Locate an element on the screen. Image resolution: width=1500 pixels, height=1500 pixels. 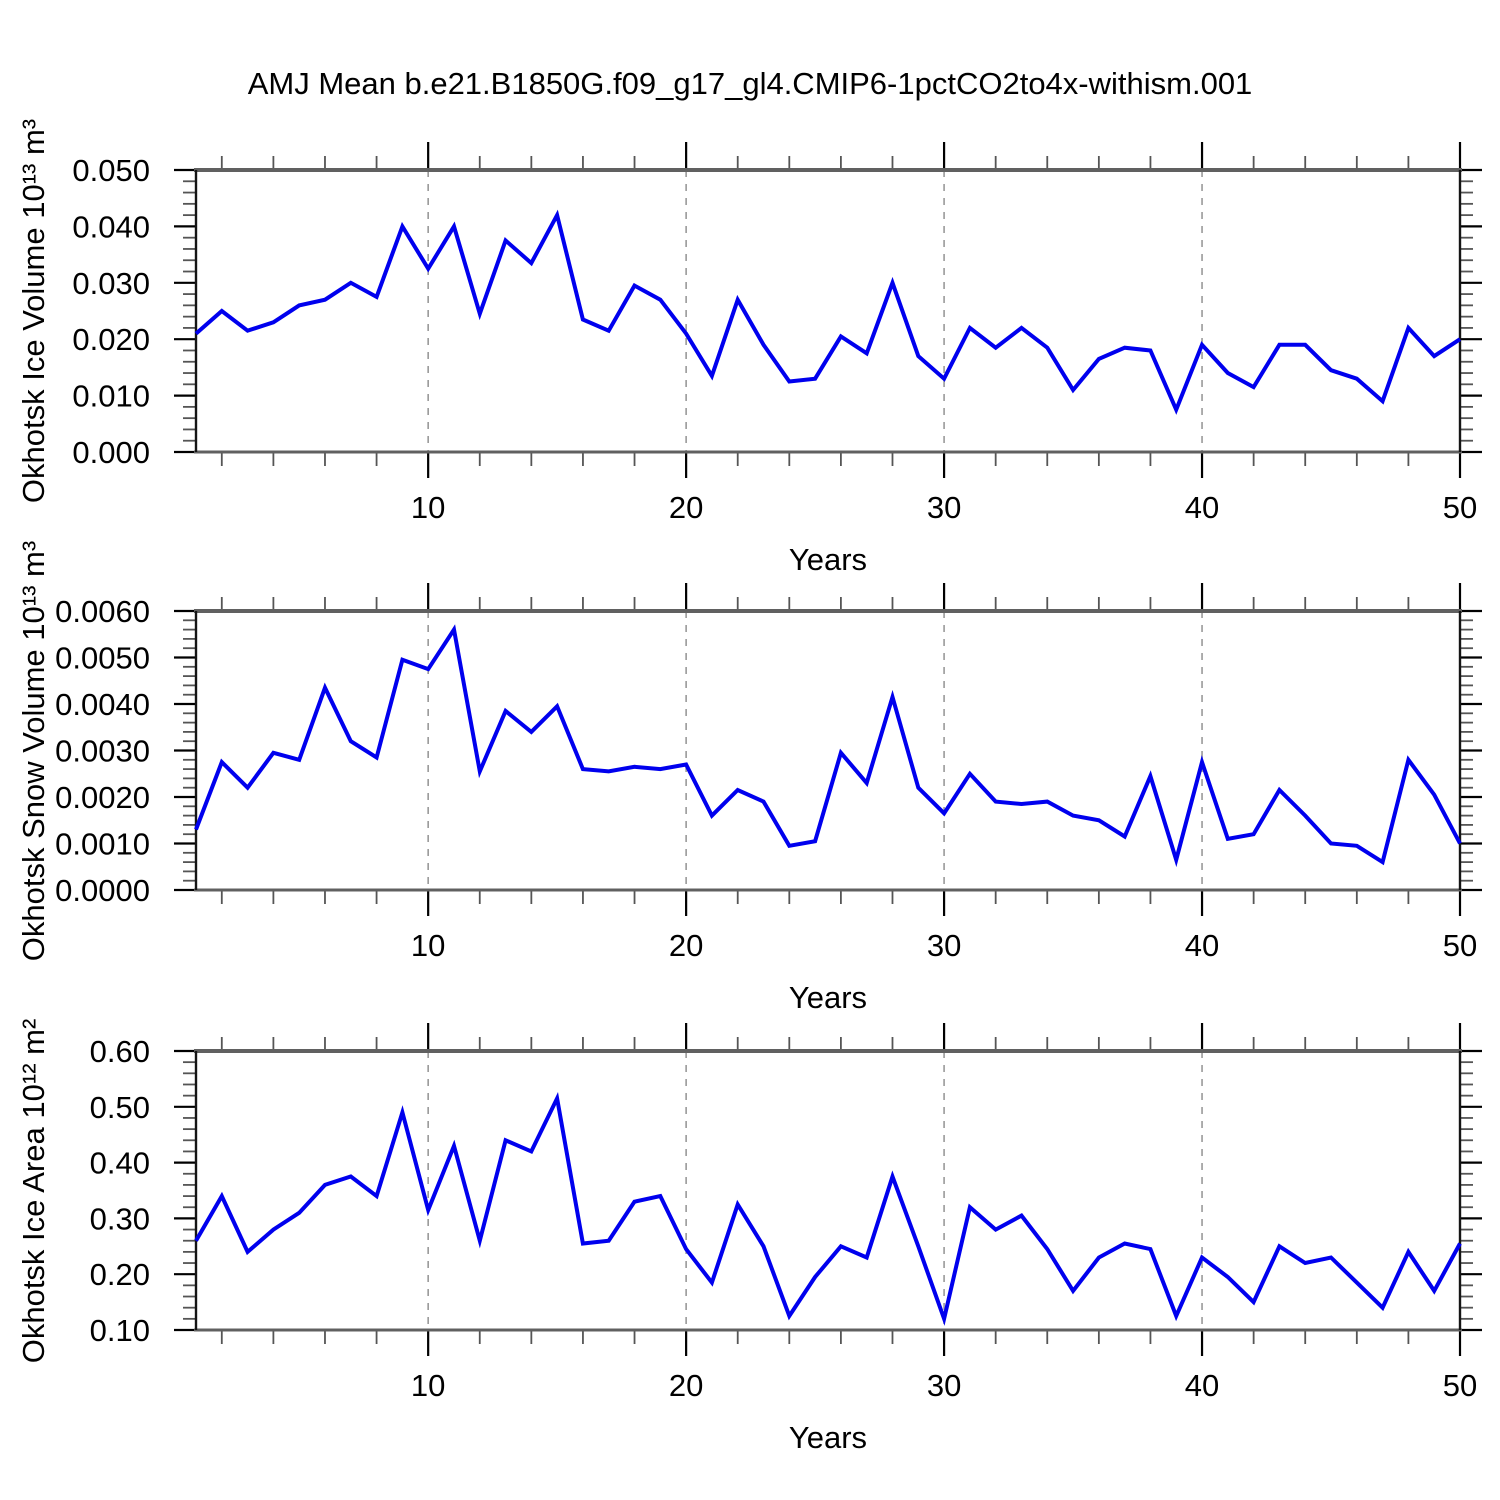
svg-text: 0.020 is located at coordinates (111, 339).